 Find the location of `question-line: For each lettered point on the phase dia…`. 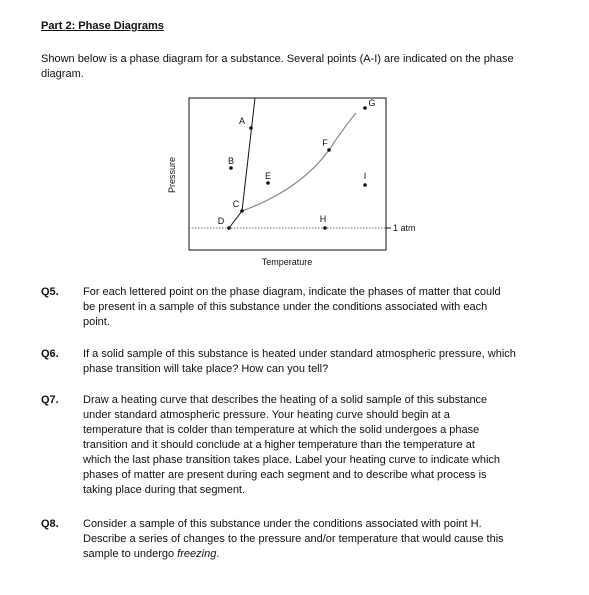

question-line: For each lettered point on the phase dia… is located at coordinates (292, 292).